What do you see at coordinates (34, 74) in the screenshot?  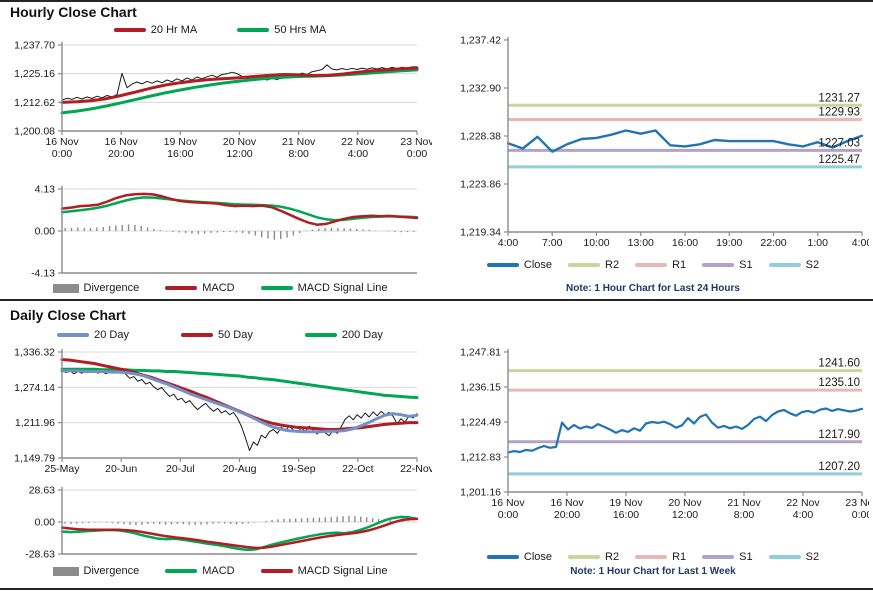 I see `svg-text: 1,225.16` at bounding box center [34, 74].